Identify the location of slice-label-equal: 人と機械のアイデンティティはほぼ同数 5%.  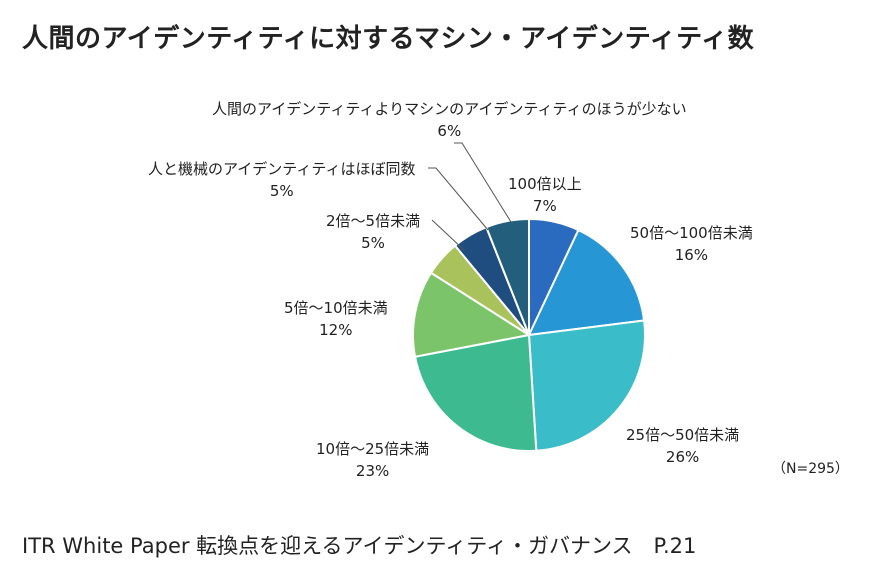
(281, 180).